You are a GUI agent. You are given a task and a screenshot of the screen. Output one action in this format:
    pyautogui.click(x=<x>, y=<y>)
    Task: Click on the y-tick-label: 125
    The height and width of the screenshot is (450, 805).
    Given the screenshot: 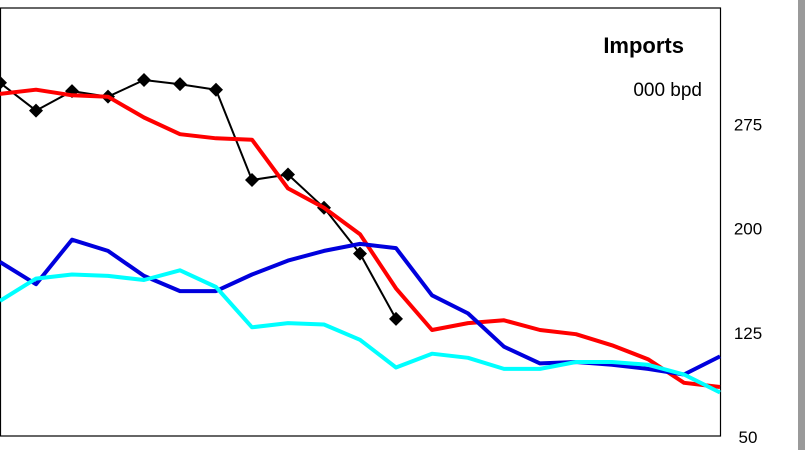 What is the action you would take?
    pyautogui.click(x=748, y=333)
    